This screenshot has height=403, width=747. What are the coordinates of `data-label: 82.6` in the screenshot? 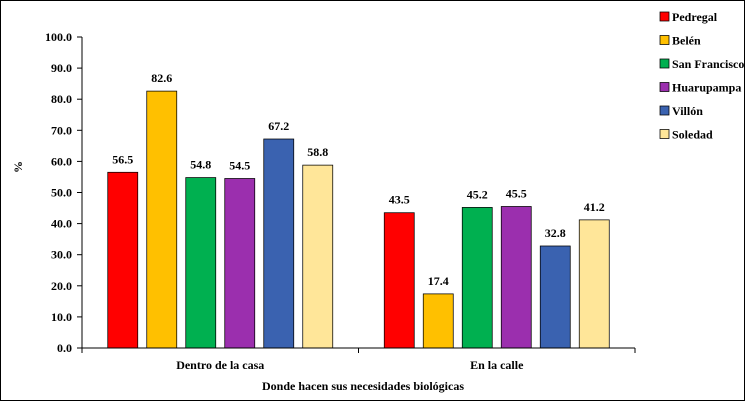 It's located at (161, 78).